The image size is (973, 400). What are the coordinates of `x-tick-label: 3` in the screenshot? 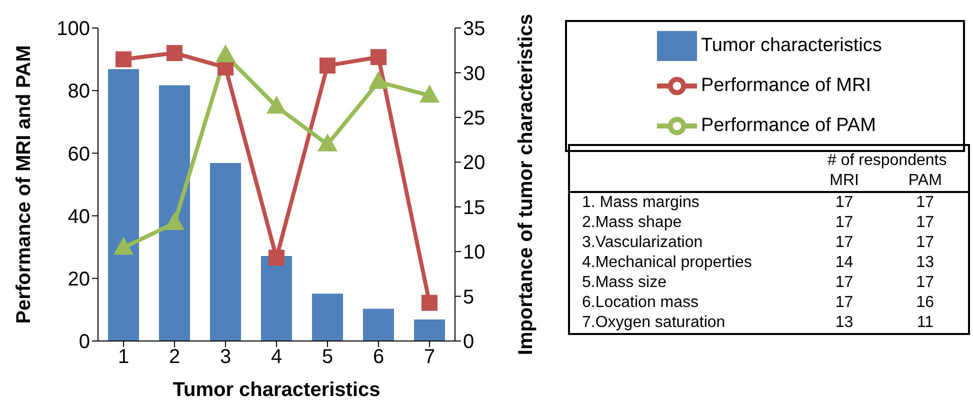 It's located at (226, 357).